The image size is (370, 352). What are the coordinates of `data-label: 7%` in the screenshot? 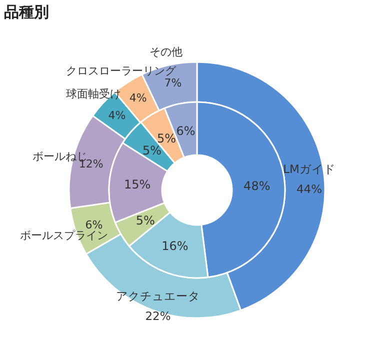 It's located at (173, 83).